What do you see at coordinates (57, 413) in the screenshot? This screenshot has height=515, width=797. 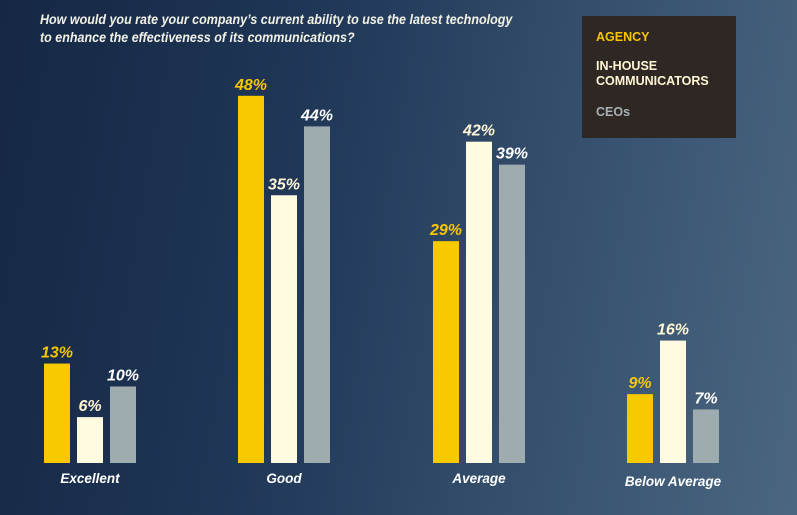 I see `bar-agency-excellent` at bounding box center [57, 413].